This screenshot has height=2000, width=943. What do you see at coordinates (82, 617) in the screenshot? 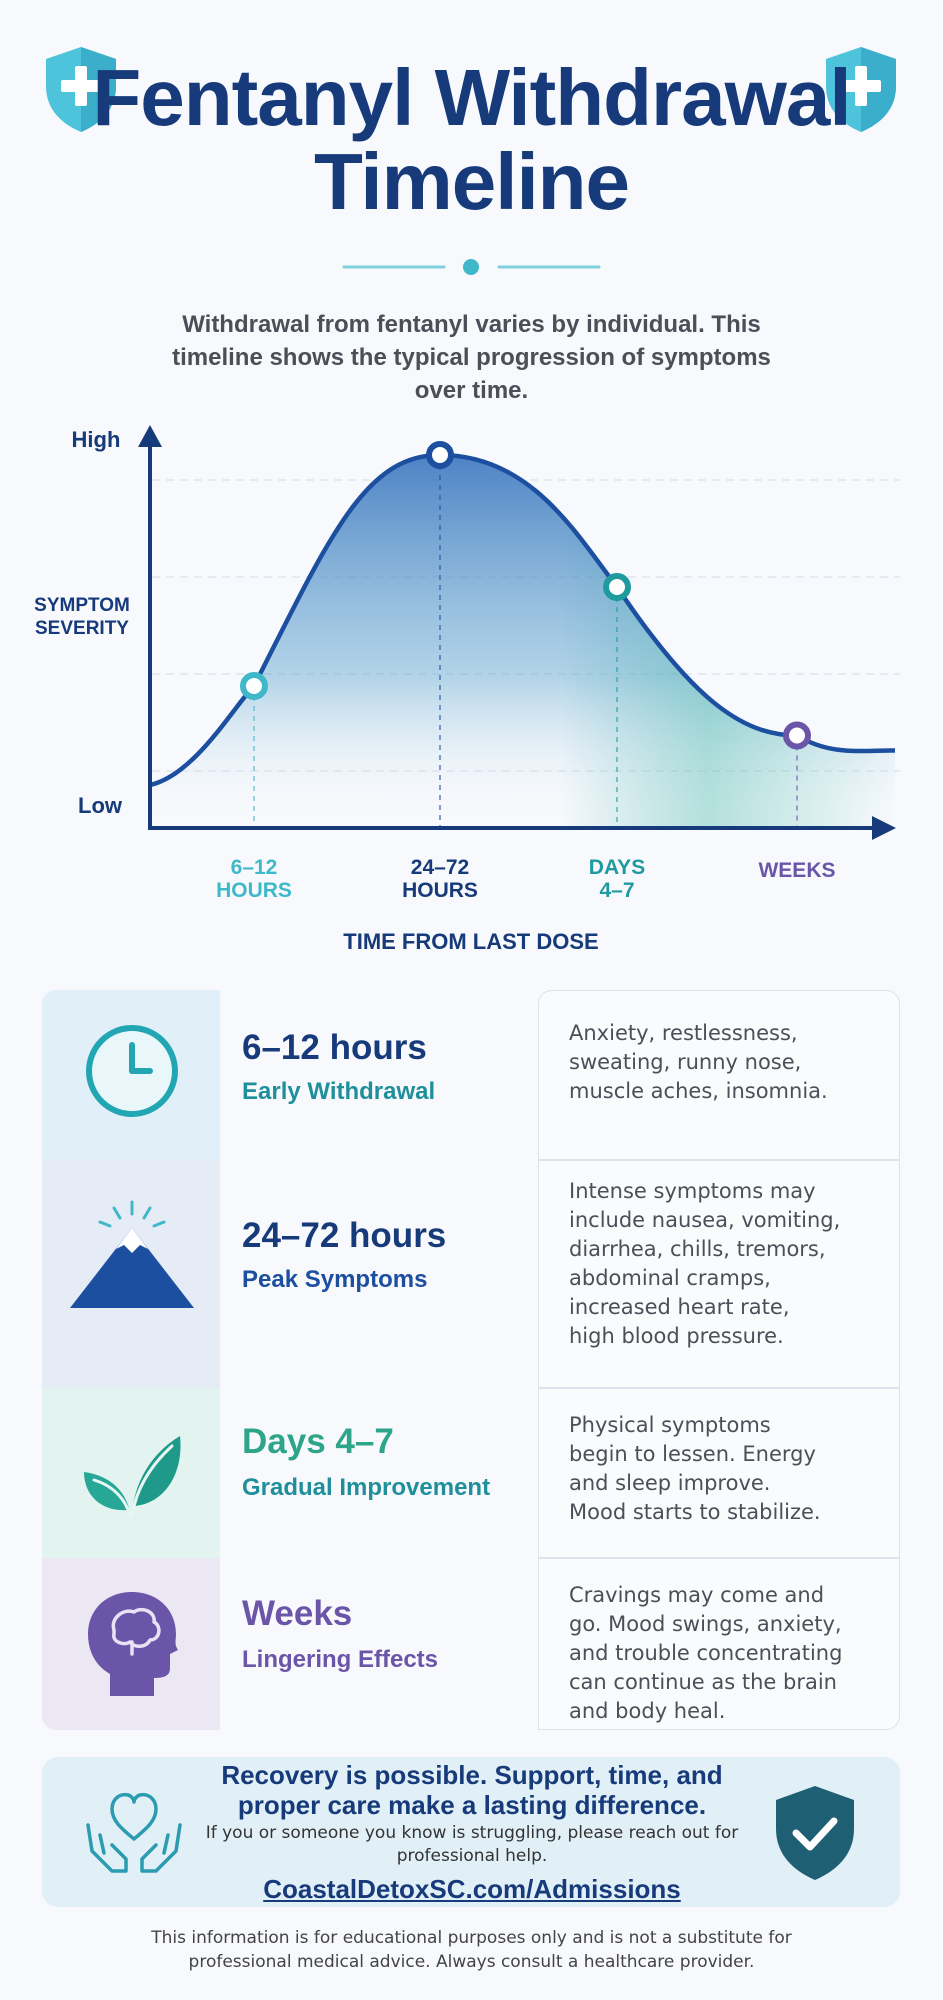
I see `y-axis-label: SYMPTOM SEVERITY` at bounding box center [82, 617].